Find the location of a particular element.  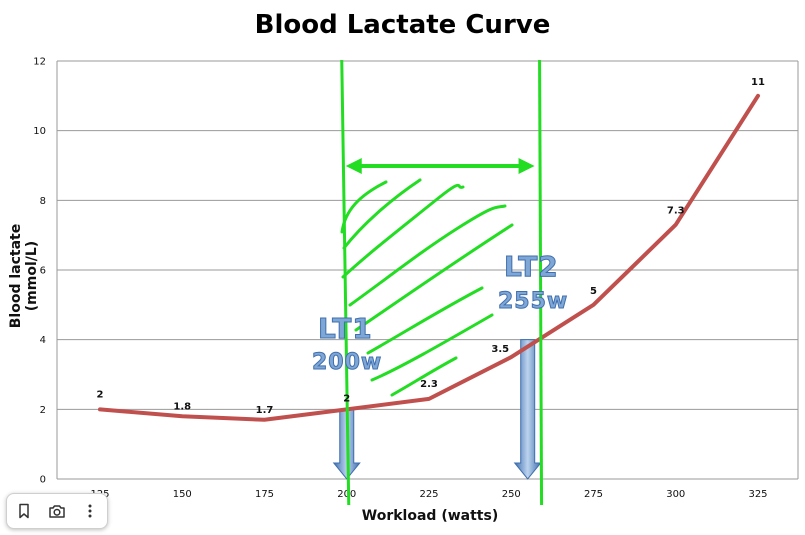

x-tick-label: 200 is located at coordinates (346, 494).